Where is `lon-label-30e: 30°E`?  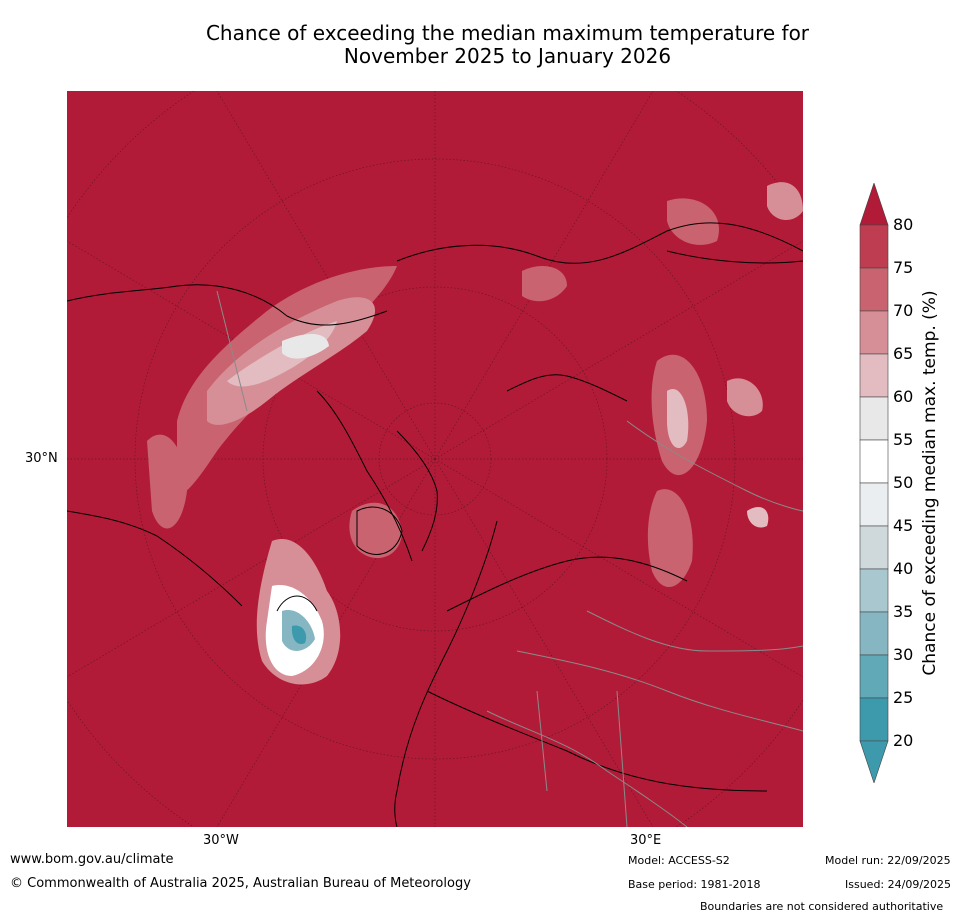
lon-label-30e: 30°E is located at coordinates (646, 840).